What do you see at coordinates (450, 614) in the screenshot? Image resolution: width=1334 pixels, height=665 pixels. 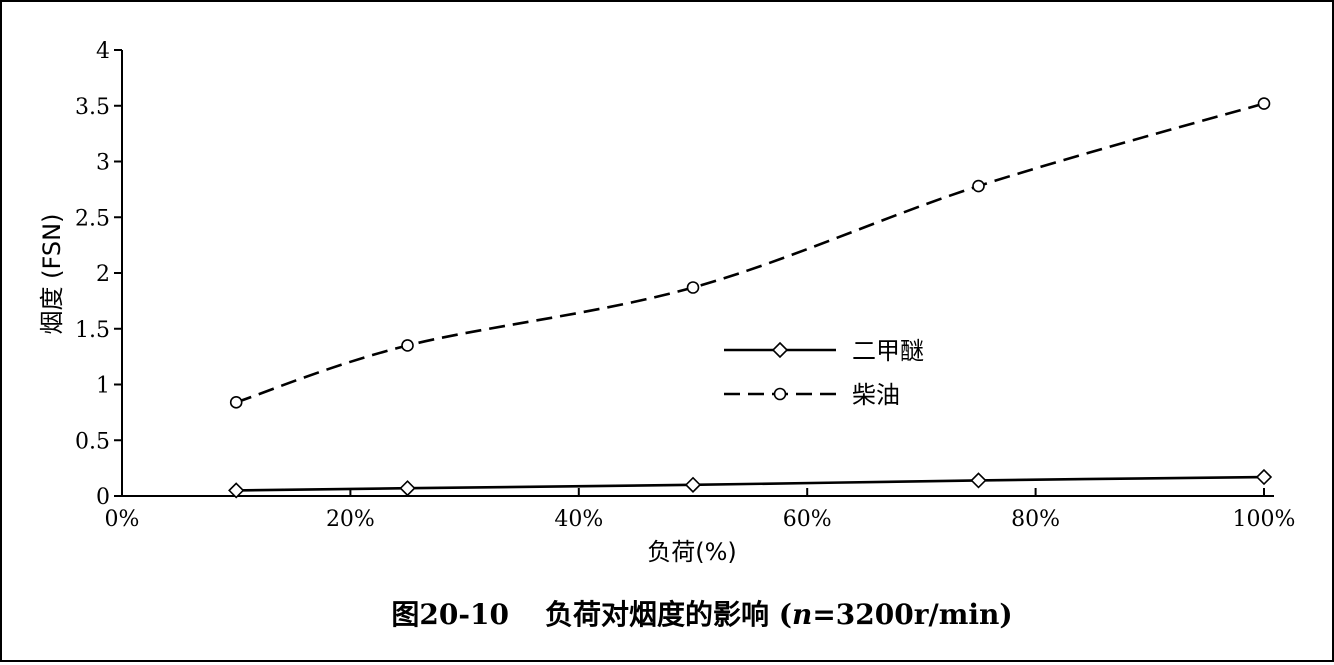 I see `caption-prefix: 图20-10` at bounding box center [450, 614].